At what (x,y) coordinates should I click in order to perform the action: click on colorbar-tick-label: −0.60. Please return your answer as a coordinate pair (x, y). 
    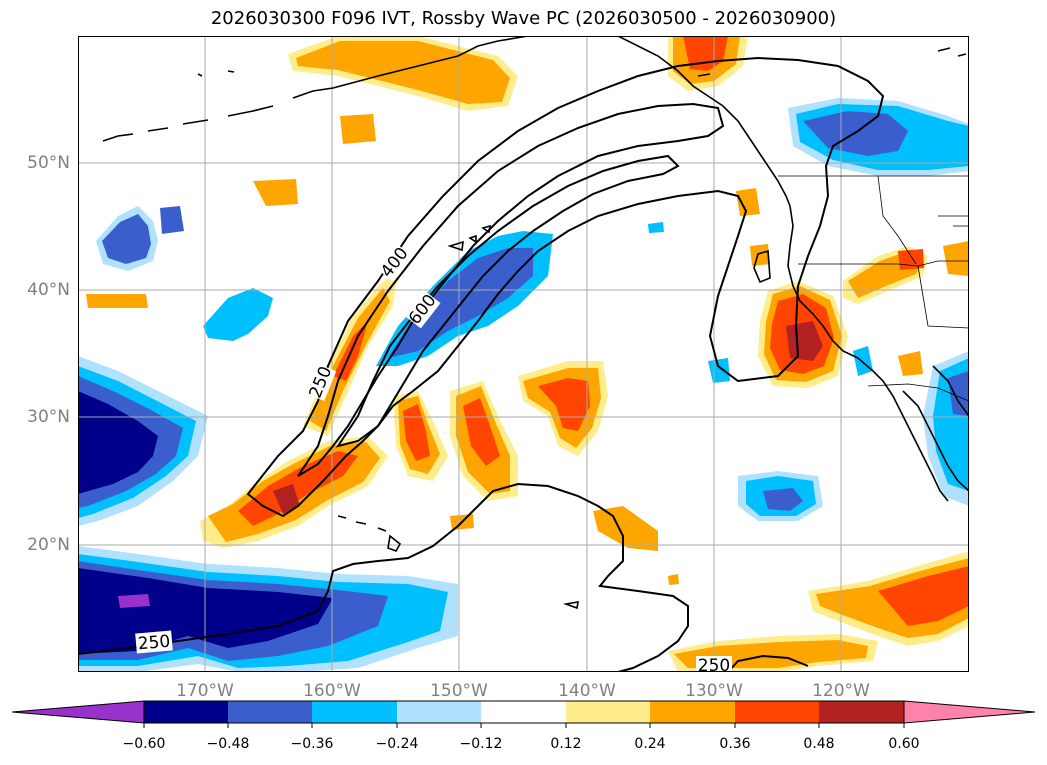
    Looking at the image, I should click on (144, 744).